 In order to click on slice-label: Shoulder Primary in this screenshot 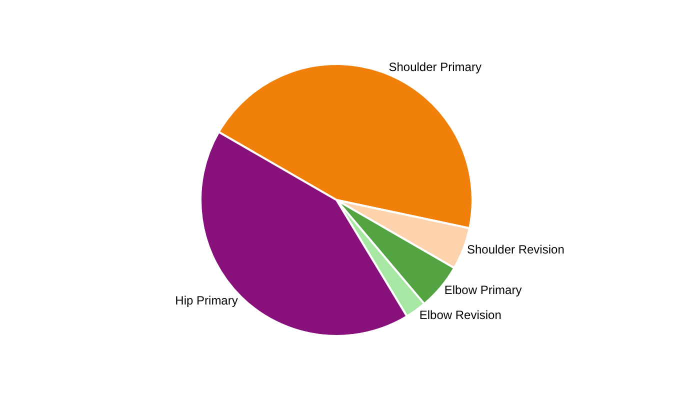, I will do `click(435, 67)`.